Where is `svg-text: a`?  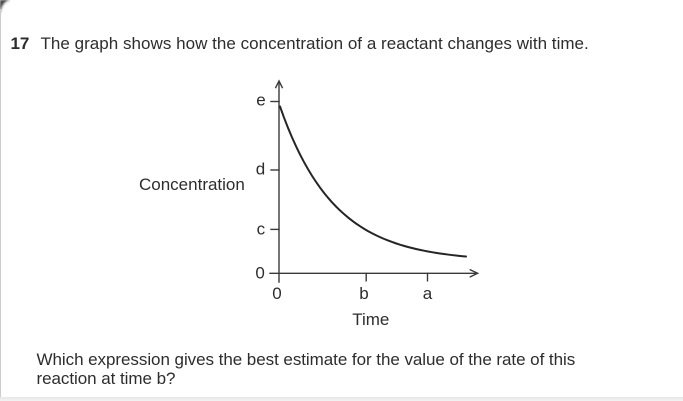 svg-text: a is located at coordinates (428, 293).